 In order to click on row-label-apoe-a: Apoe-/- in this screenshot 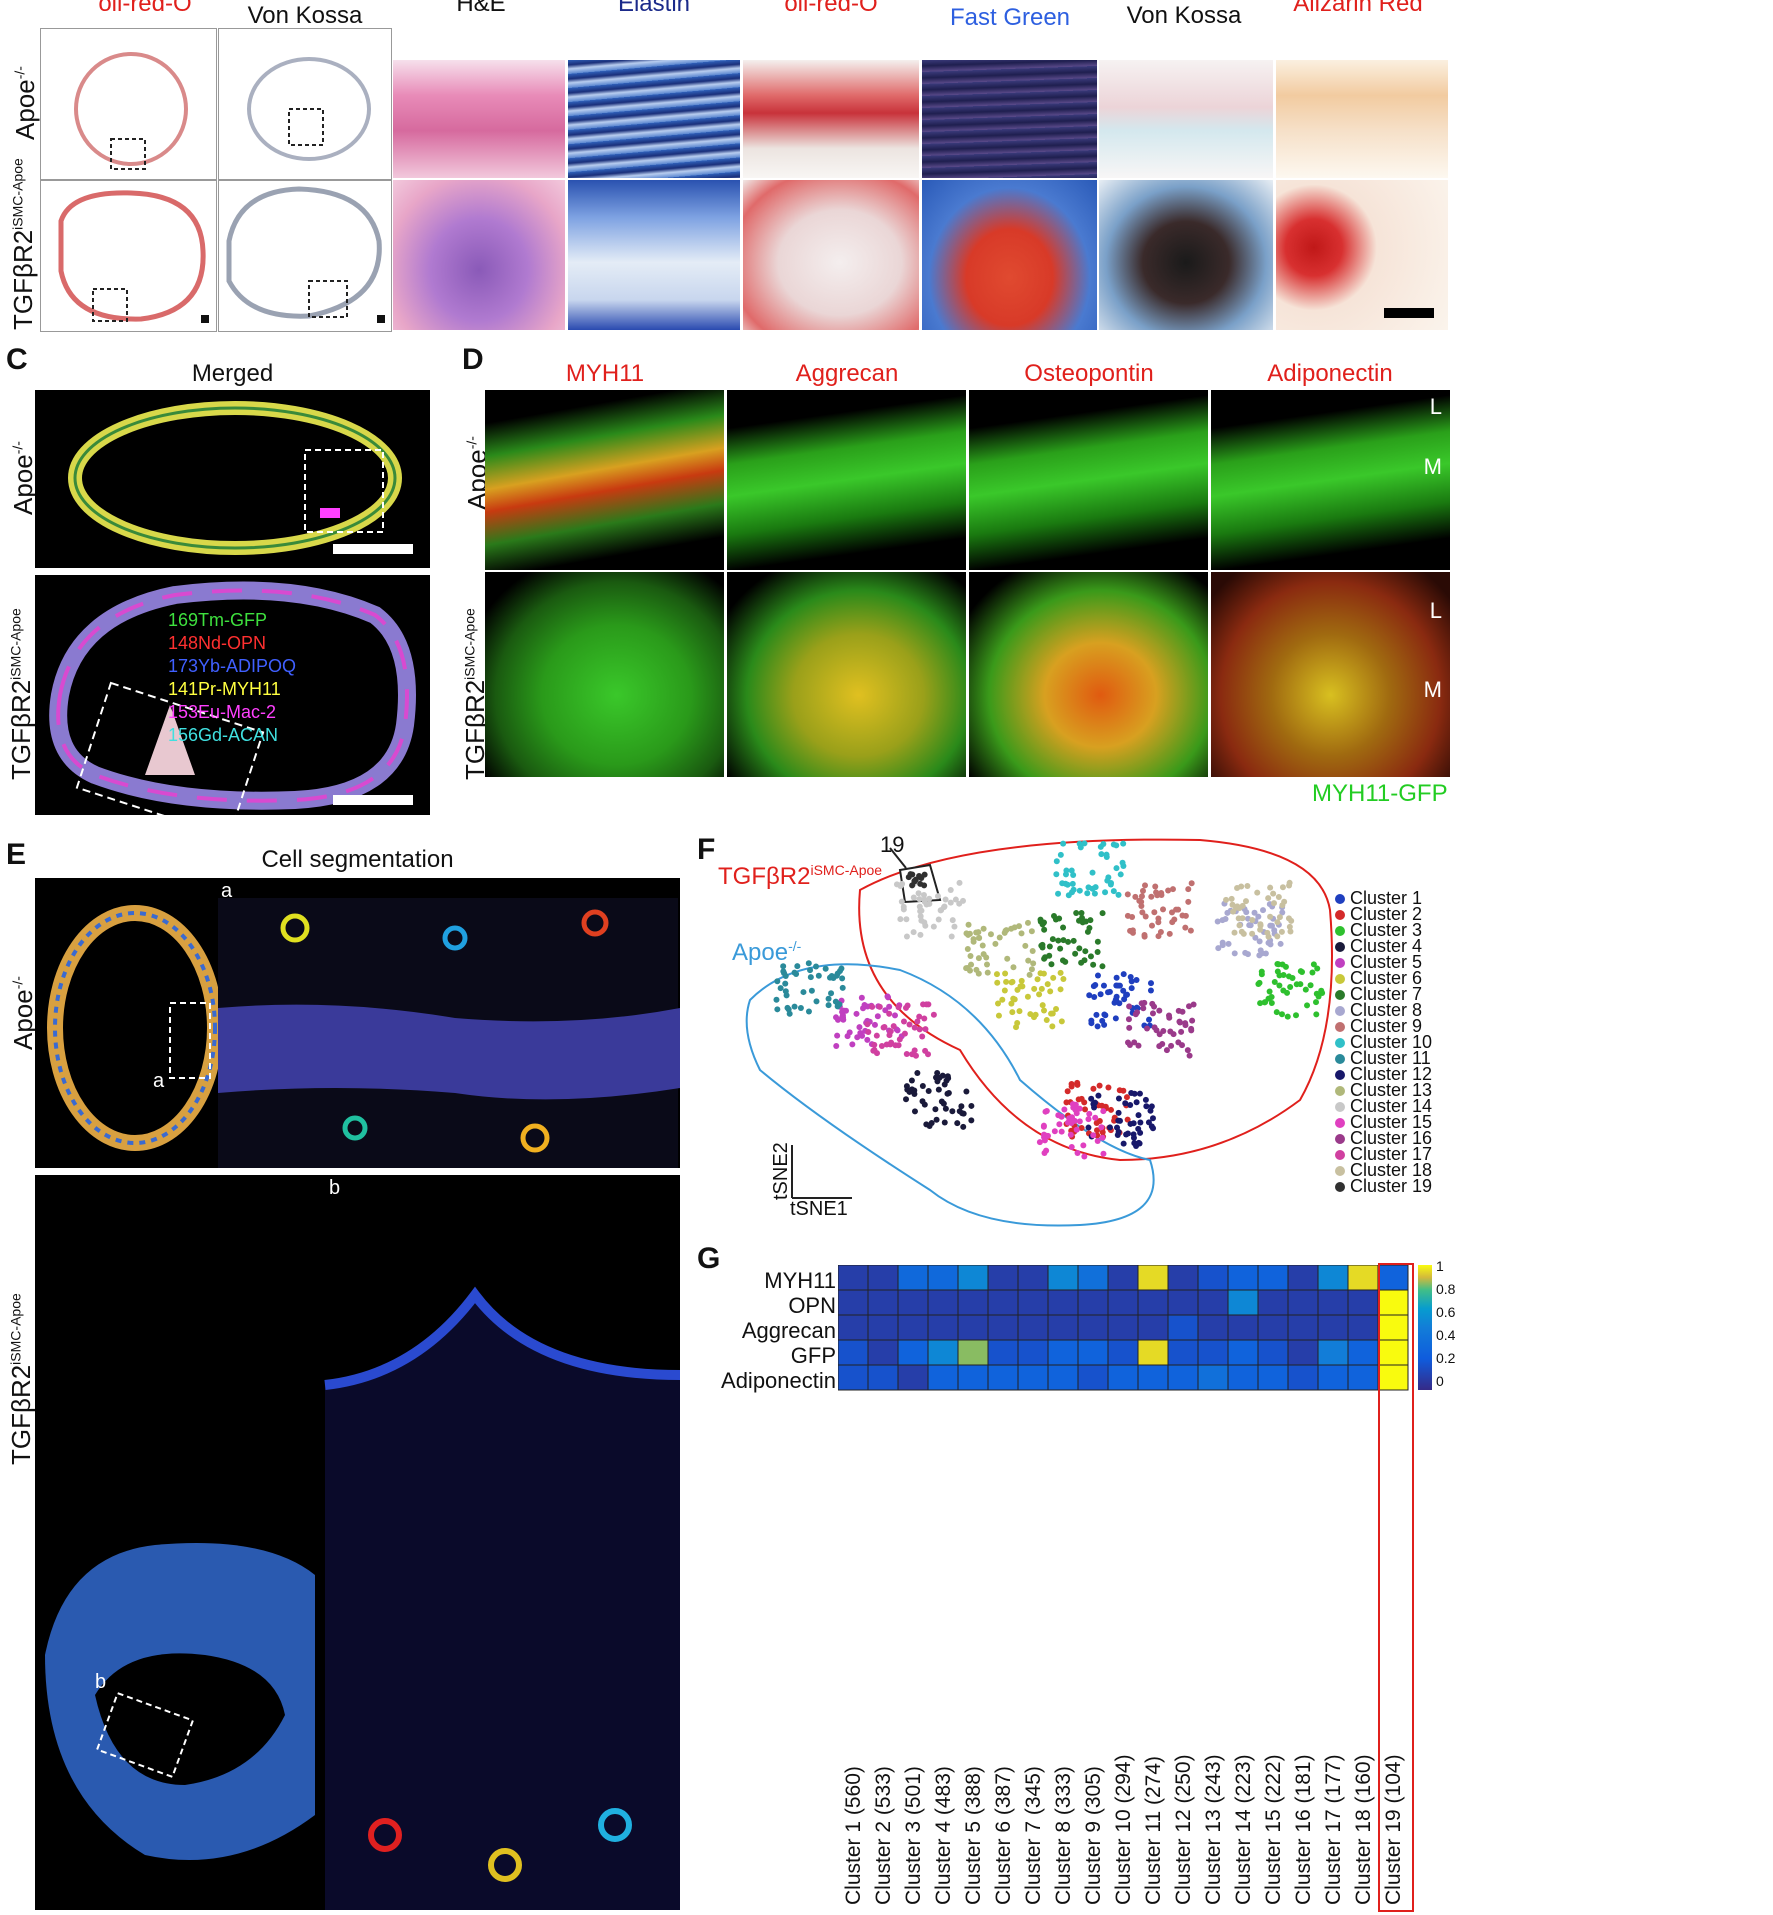, I will do `click(25, 103)`.